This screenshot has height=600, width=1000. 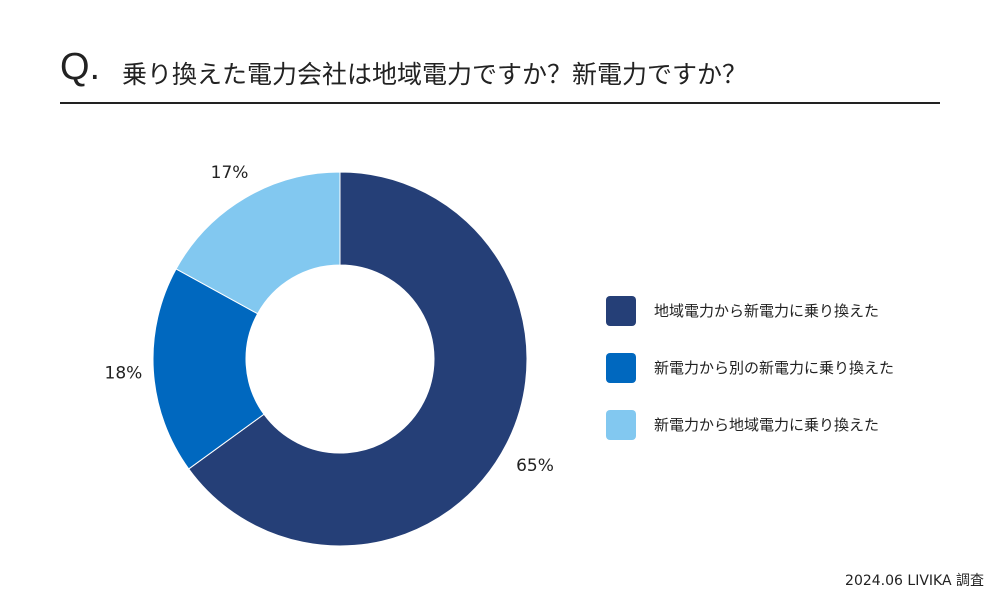 What do you see at coordinates (230, 173) in the screenshot?
I see `data-label: 17%` at bounding box center [230, 173].